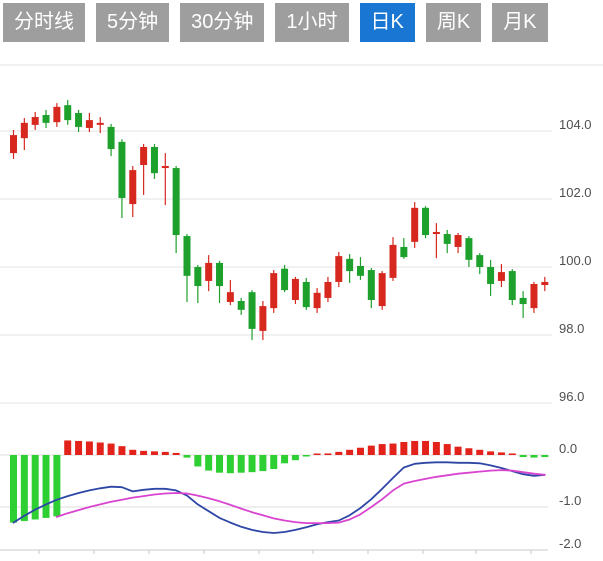 The height and width of the screenshot is (561, 603). I want to click on tab-5min: 5分钟, so click(133, 22).